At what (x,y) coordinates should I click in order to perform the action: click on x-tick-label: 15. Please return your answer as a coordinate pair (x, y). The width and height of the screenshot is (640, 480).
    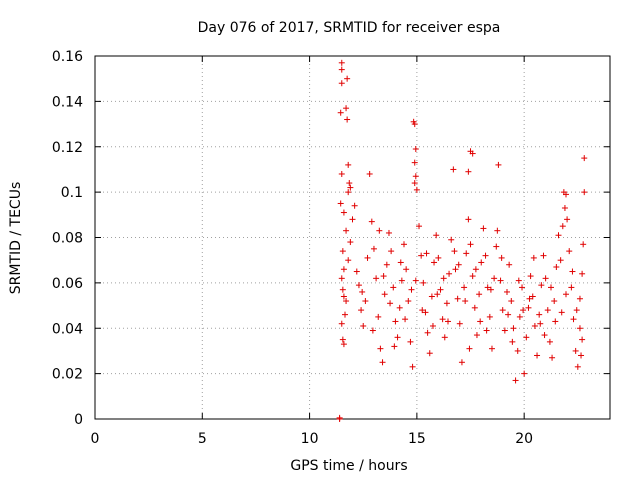
    Looking at the image, I should click on (417, 439).